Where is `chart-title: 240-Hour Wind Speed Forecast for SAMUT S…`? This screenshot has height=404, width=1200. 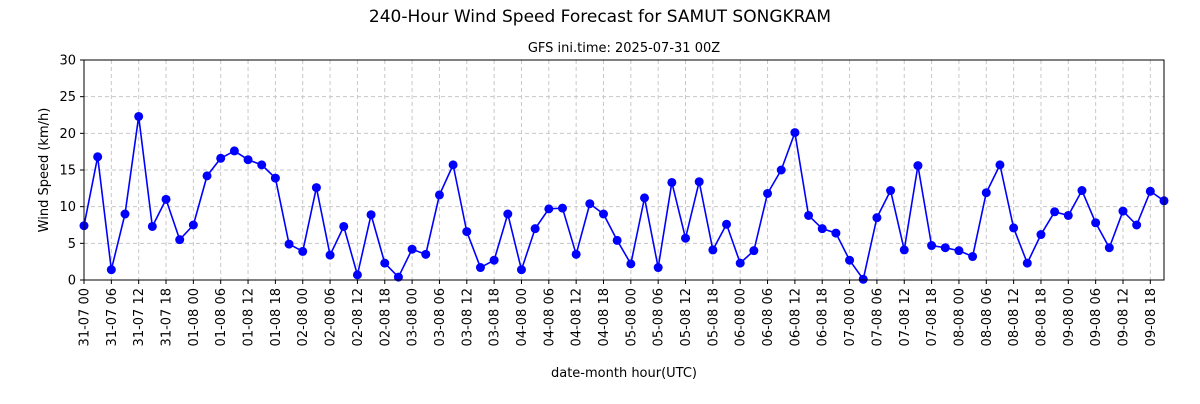 chart-title: 240-Hour Wind Speed Forecast for SAMUT S… is located at coordinates (600, 17).